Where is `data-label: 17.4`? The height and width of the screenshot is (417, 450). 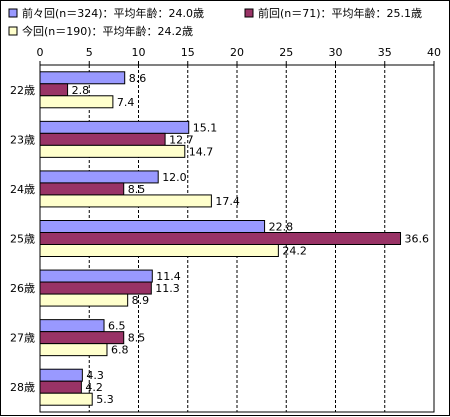
data-label: 17.4 is located at coordinates (227, 201).